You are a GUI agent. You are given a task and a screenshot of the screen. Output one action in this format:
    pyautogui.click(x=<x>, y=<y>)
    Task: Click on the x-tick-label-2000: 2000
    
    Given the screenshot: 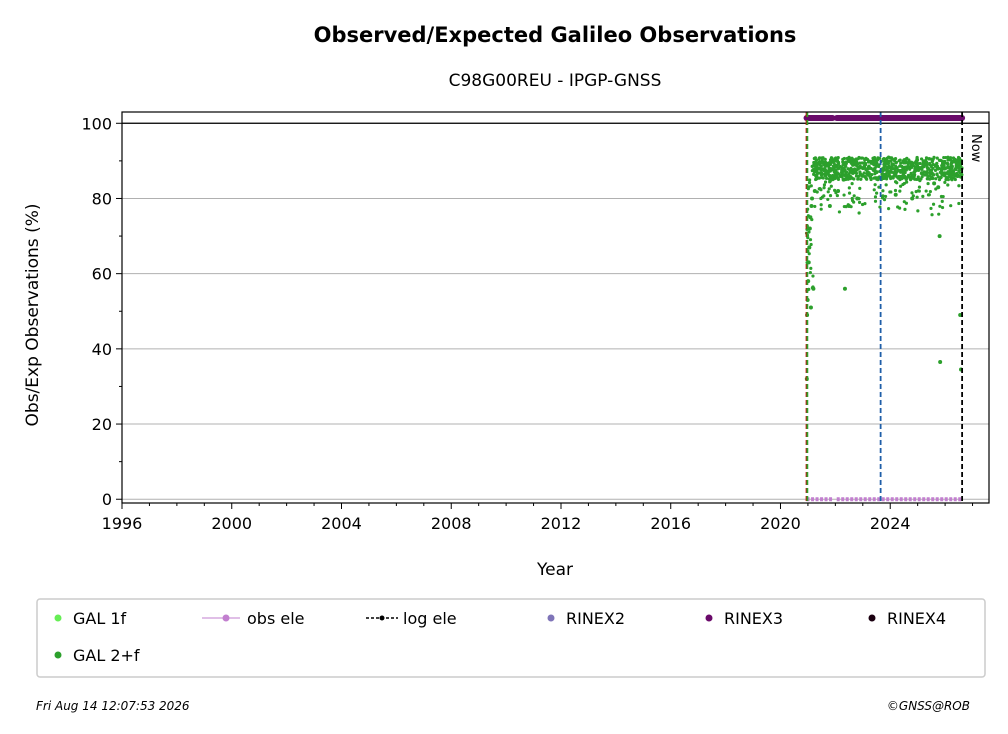 What is the action you would take?
    pyautogui.click(x=231, y=523)
    